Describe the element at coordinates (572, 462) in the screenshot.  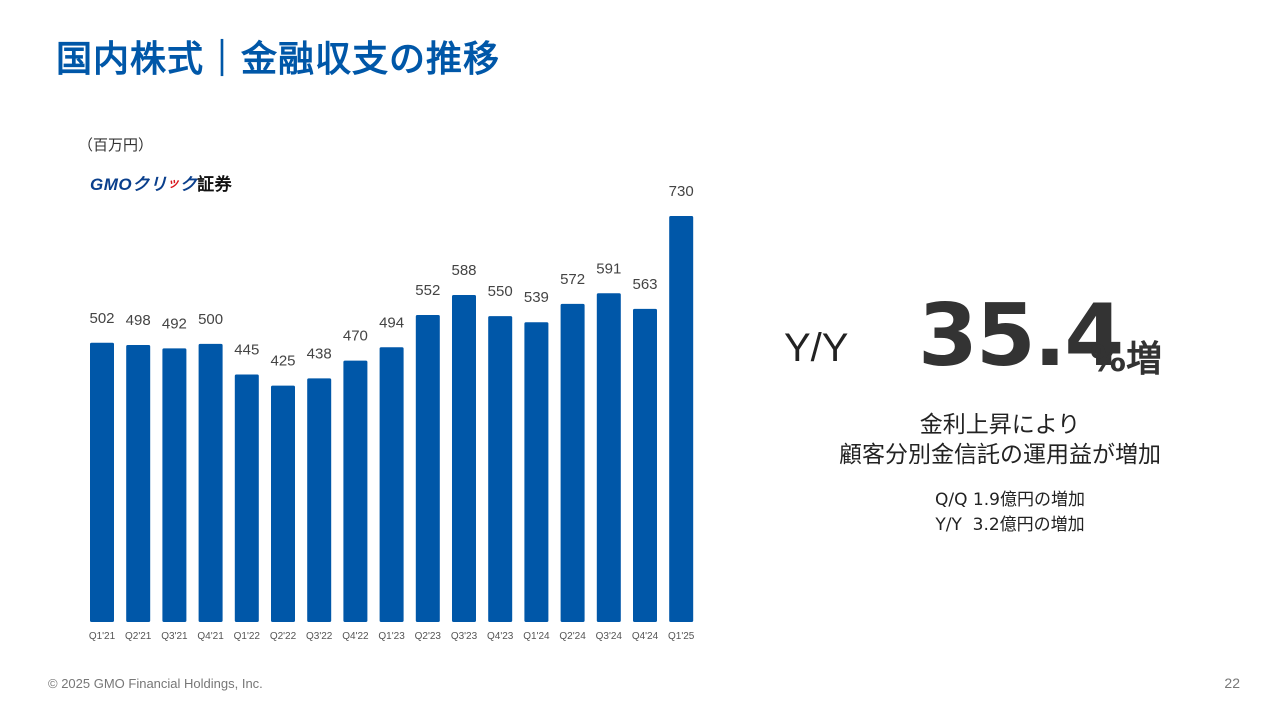
I see `bar-Q2'24` at that location.